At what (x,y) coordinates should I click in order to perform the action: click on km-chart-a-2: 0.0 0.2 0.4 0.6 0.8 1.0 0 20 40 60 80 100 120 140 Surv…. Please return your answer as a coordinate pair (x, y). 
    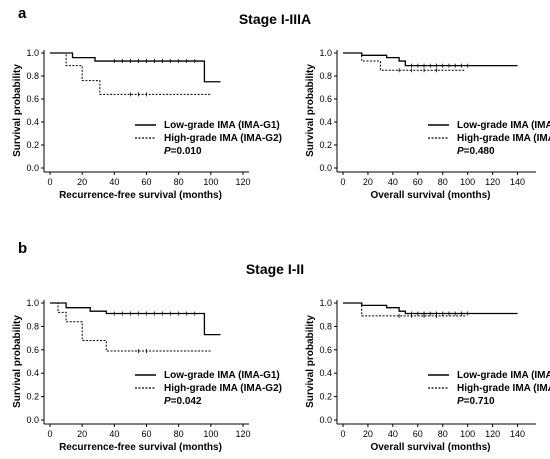
    Looking at the image, I should click on (427, 124).